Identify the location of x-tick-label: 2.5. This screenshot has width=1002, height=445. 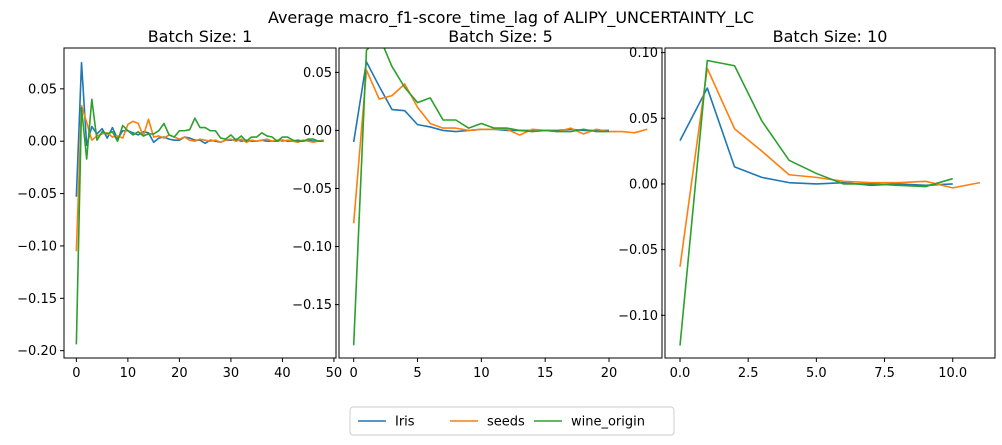
(748, 373).